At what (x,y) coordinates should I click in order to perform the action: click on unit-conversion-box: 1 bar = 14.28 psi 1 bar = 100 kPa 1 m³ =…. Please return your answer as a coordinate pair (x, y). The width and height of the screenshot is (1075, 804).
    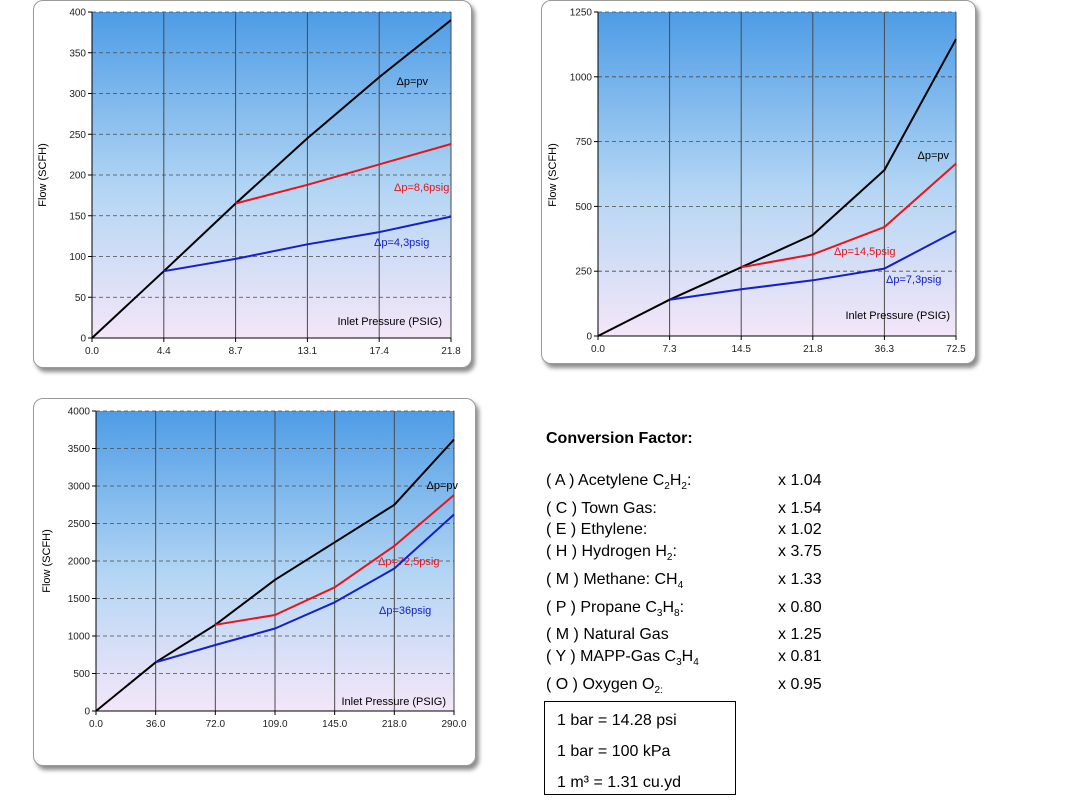
    Looking at the image, I should click on (640, 748).